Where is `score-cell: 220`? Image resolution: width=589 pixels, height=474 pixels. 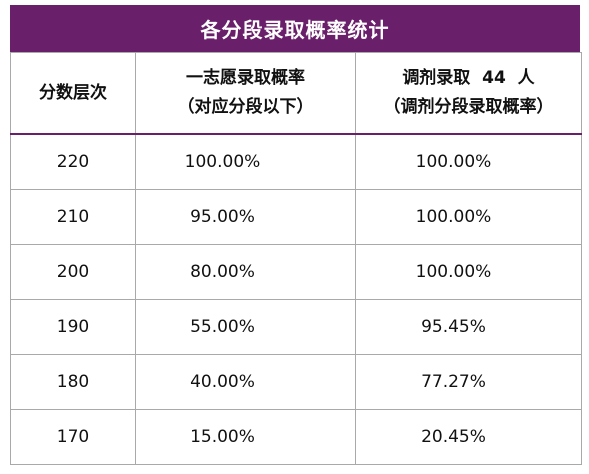 score-cell: 220 is located at coordinates (73, 161).